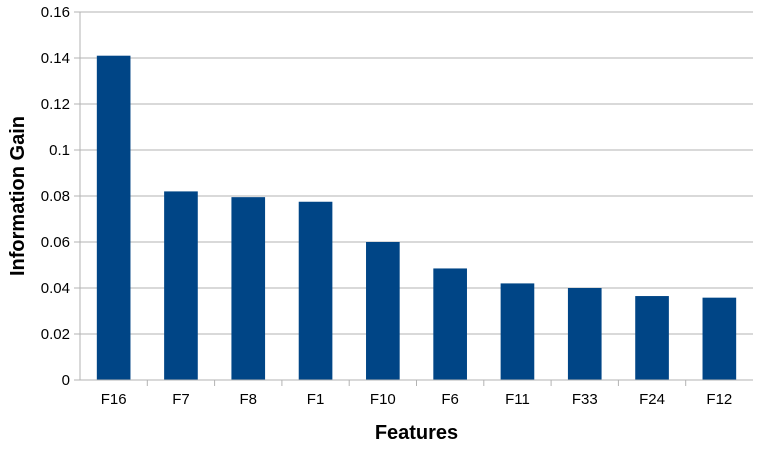 Image resolution: width=762 pixels, height=449 pixels. What do you see at coordinates (517, 331) in the screenshot?
I see `bar-f11` at bounding box center [517, 331].